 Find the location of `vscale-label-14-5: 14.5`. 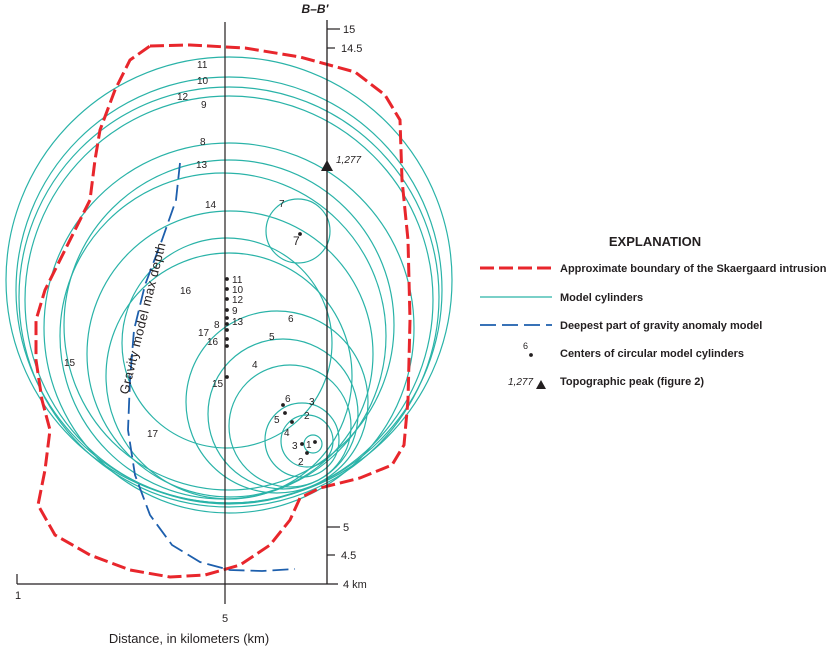

vscale-label-14-5: 14.5 is located at coordinates (351, 49).